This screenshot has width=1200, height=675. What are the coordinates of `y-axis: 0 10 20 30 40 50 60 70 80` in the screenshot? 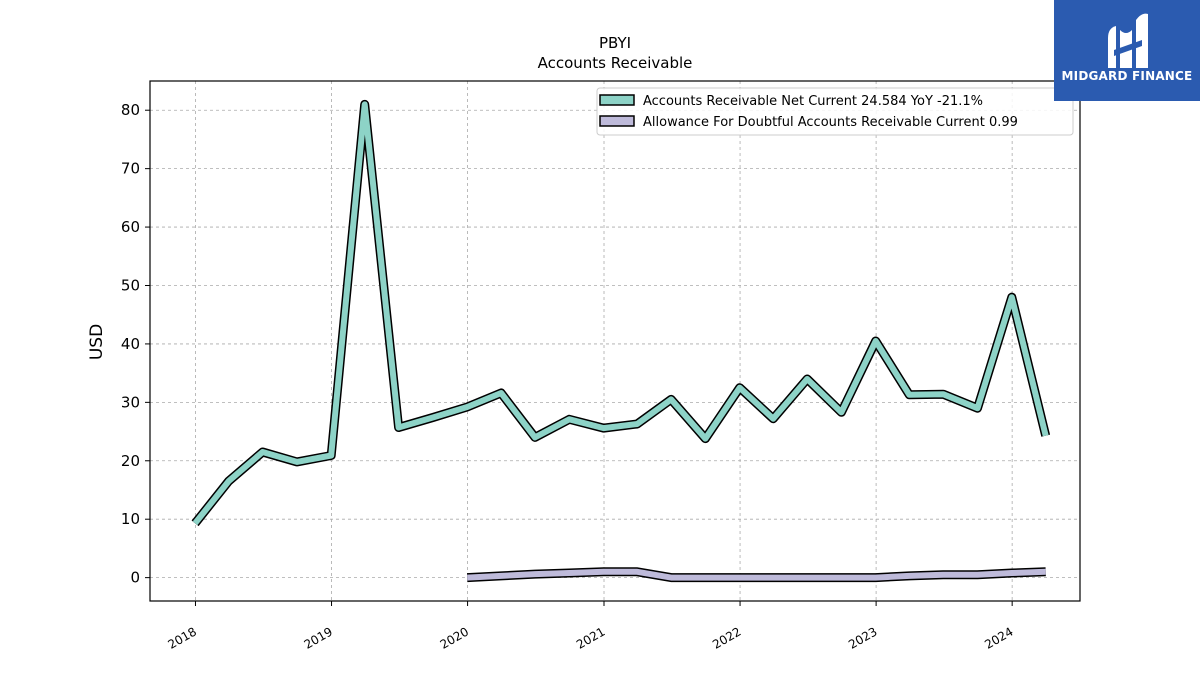 It's located at (135, 344).